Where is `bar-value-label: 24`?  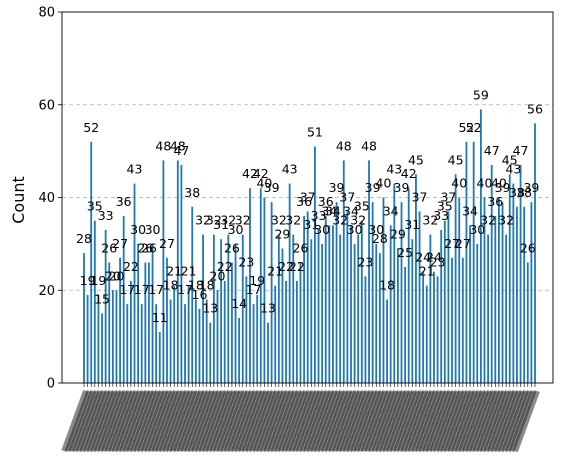 bar-value-label: 24 is located at coordinates (434, 257).